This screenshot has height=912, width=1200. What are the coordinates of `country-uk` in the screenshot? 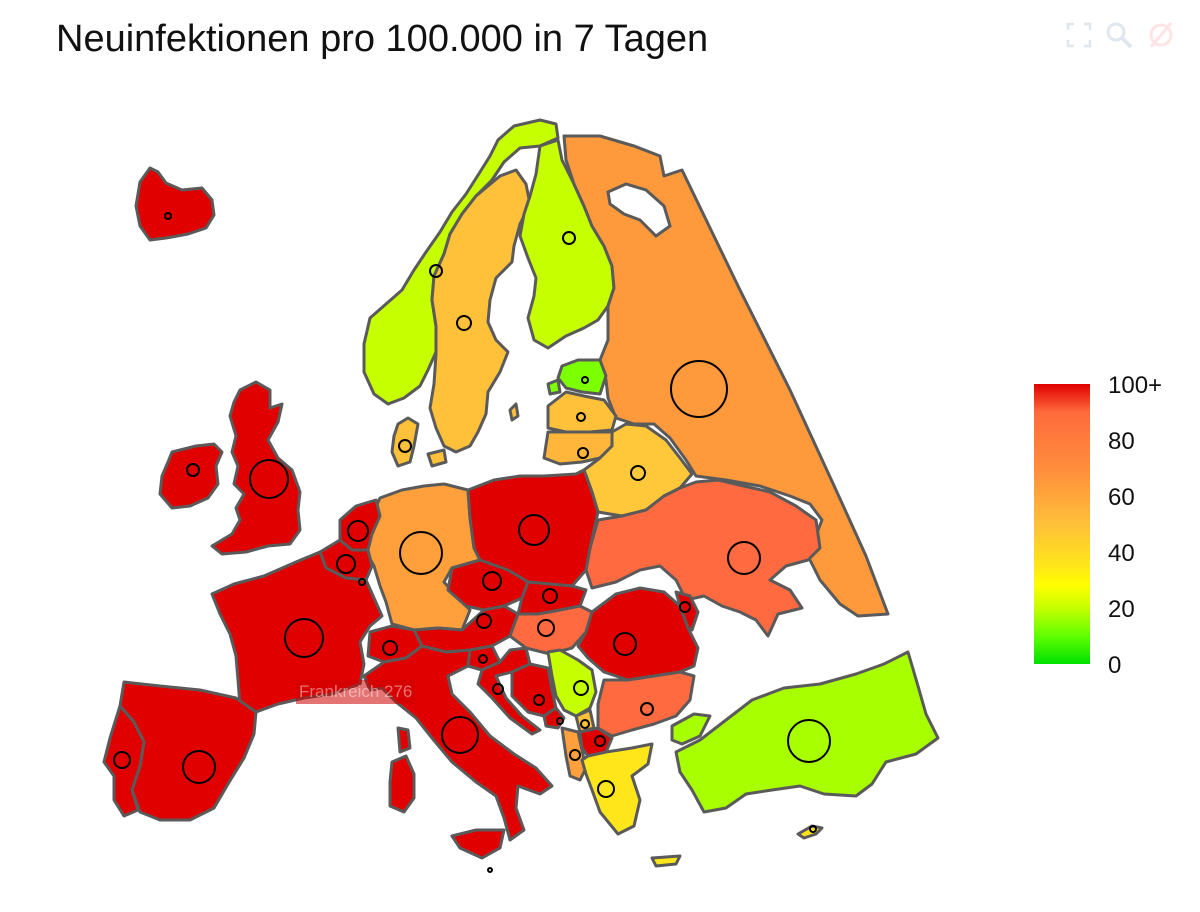 It's located at (256, 468).